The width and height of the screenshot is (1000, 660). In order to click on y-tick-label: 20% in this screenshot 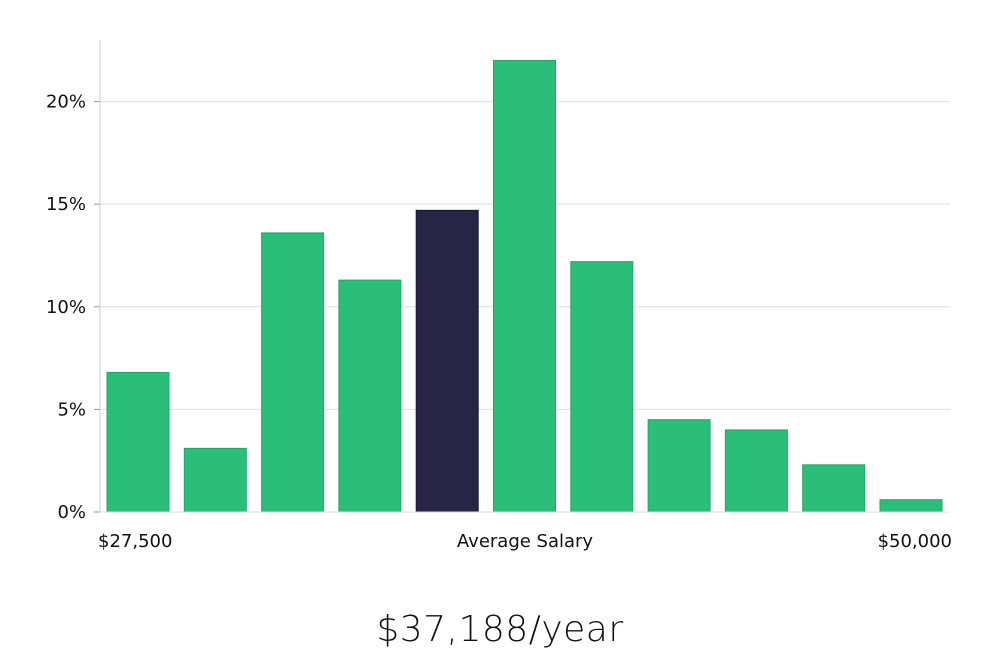, I will do `click(66, 102)`.